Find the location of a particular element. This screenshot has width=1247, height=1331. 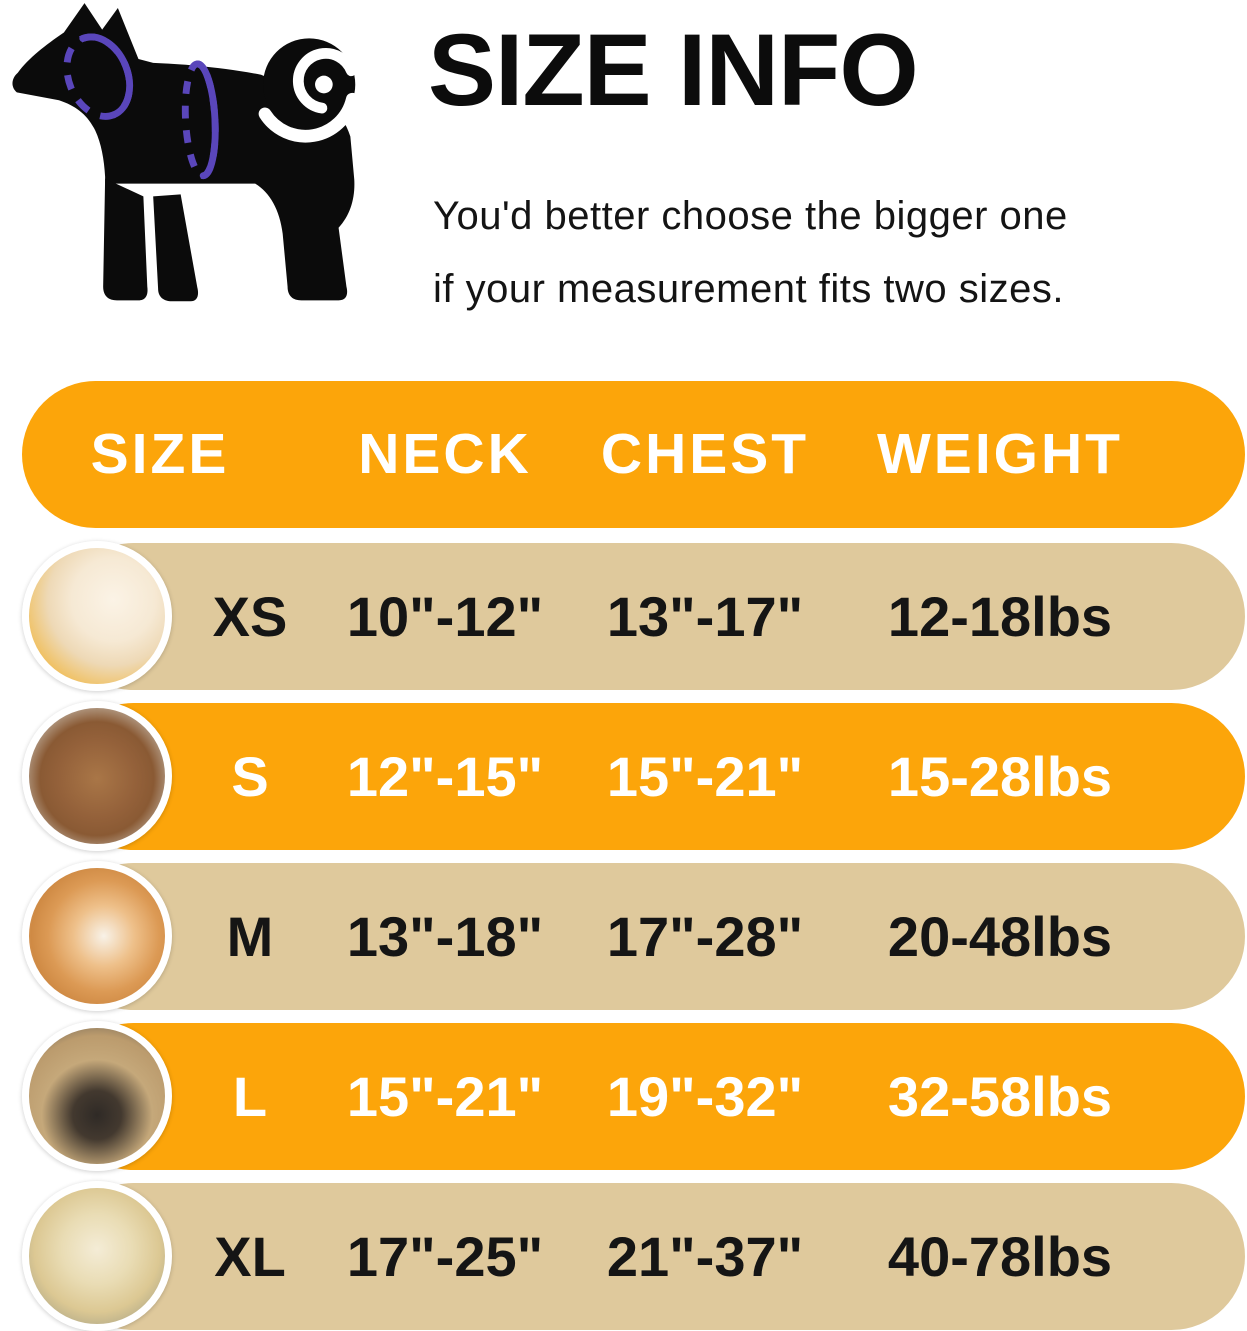

chest-value: 13"-17" is located at coordinates (705, 616).